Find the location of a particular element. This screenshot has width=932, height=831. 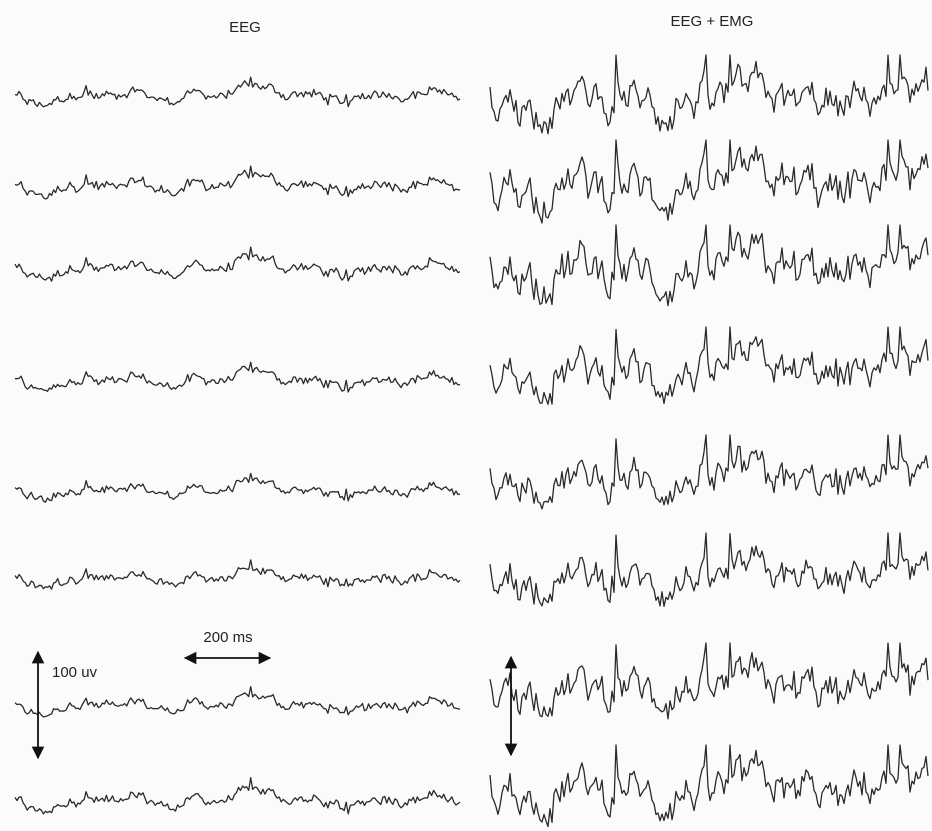

amplitude-scale-label: 100 uv is located at coordinates (75, 672).